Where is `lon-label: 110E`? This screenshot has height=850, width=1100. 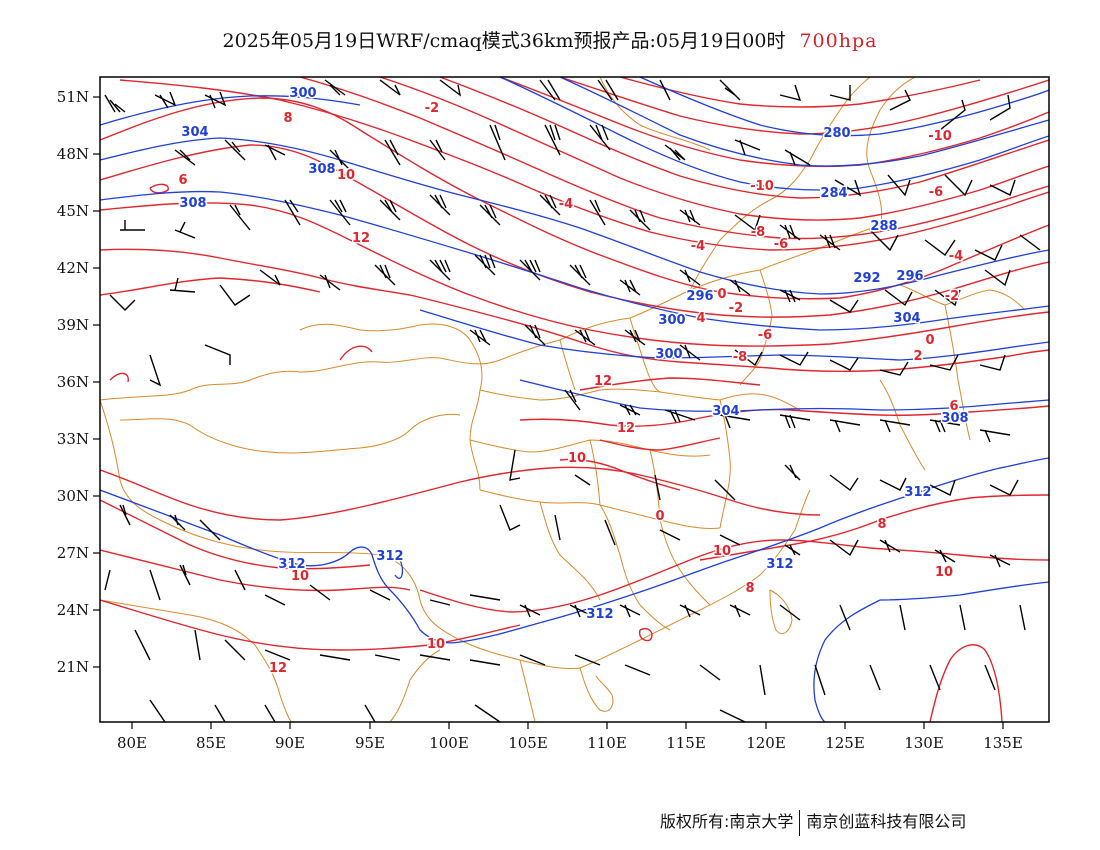 lon-label: 110E is located at coordinates (607, 743).